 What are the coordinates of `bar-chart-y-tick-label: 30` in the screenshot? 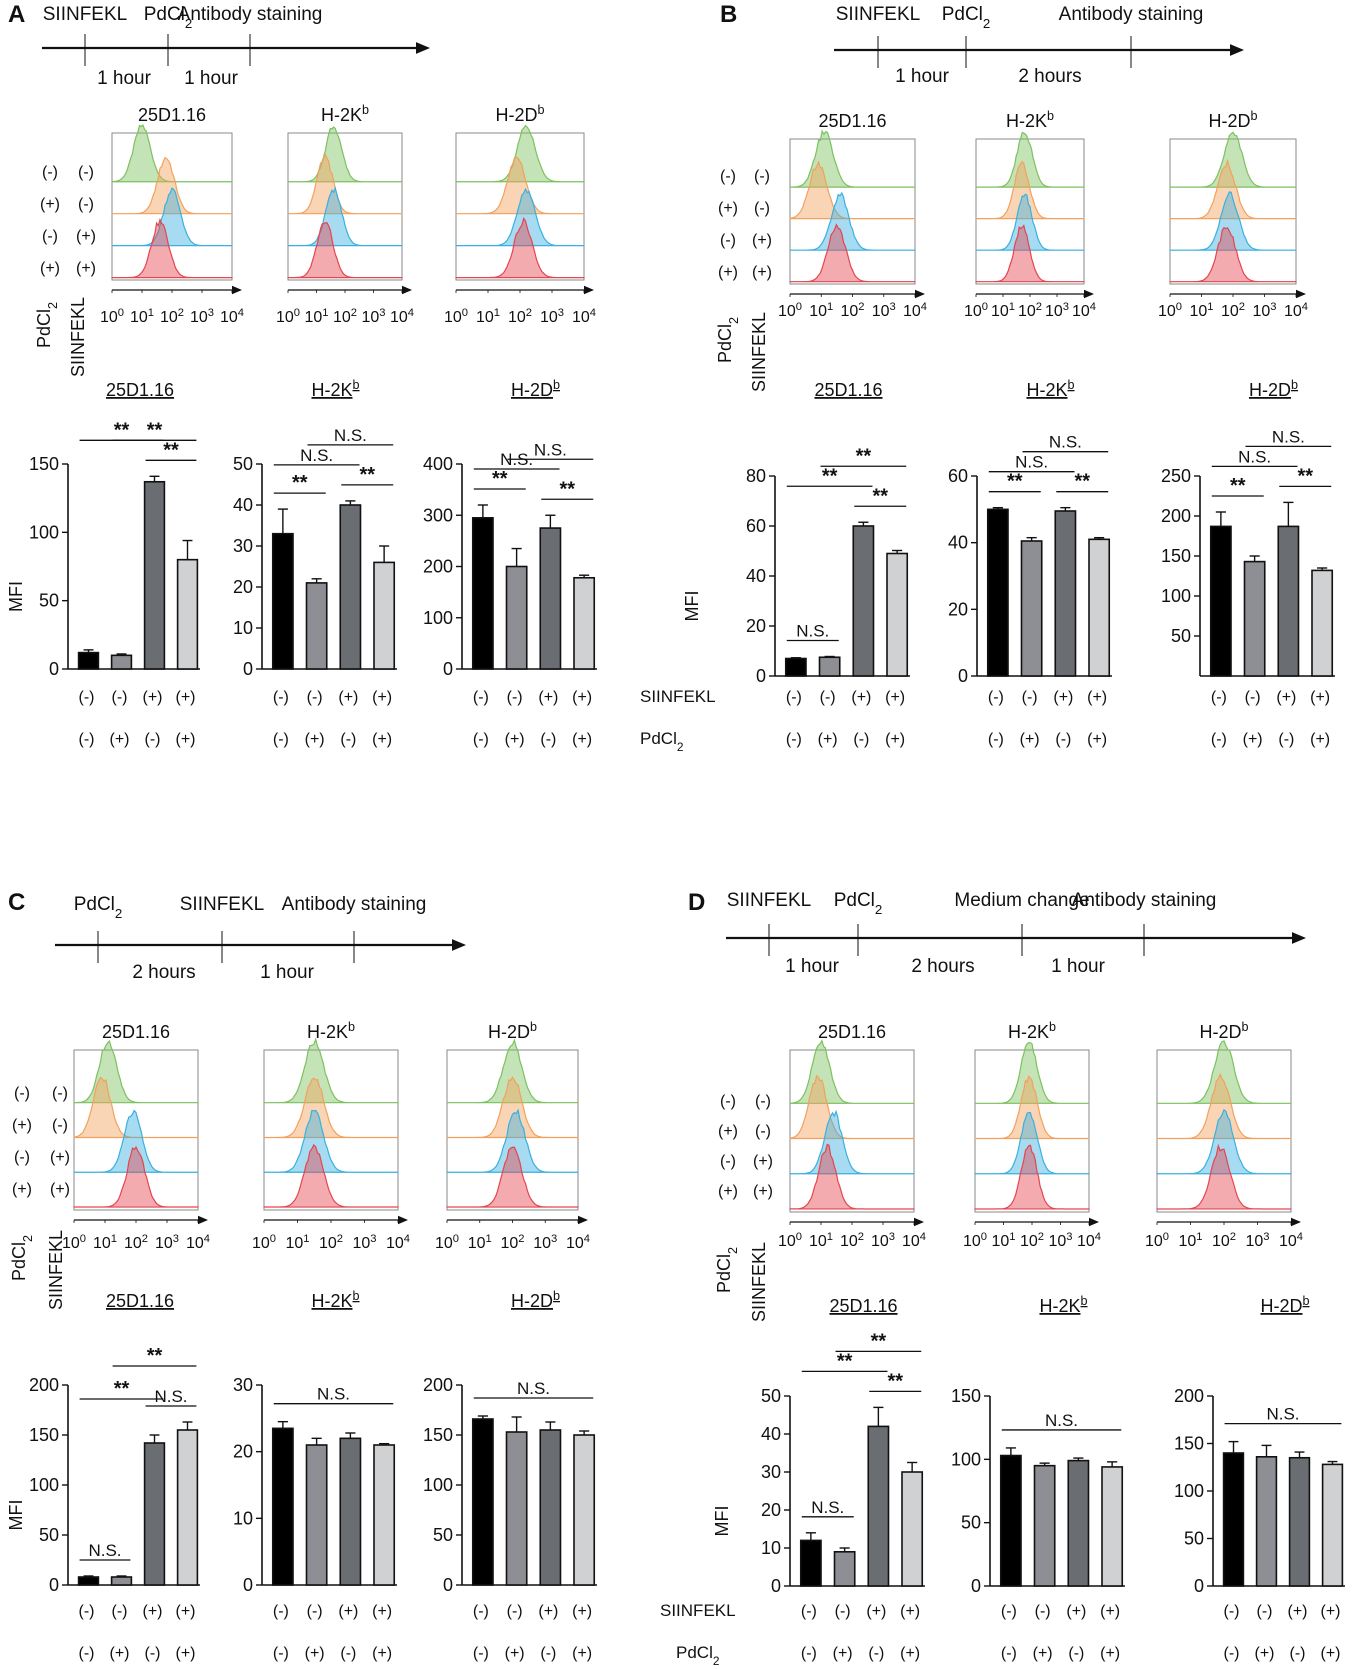 It's located at (243, 1385).